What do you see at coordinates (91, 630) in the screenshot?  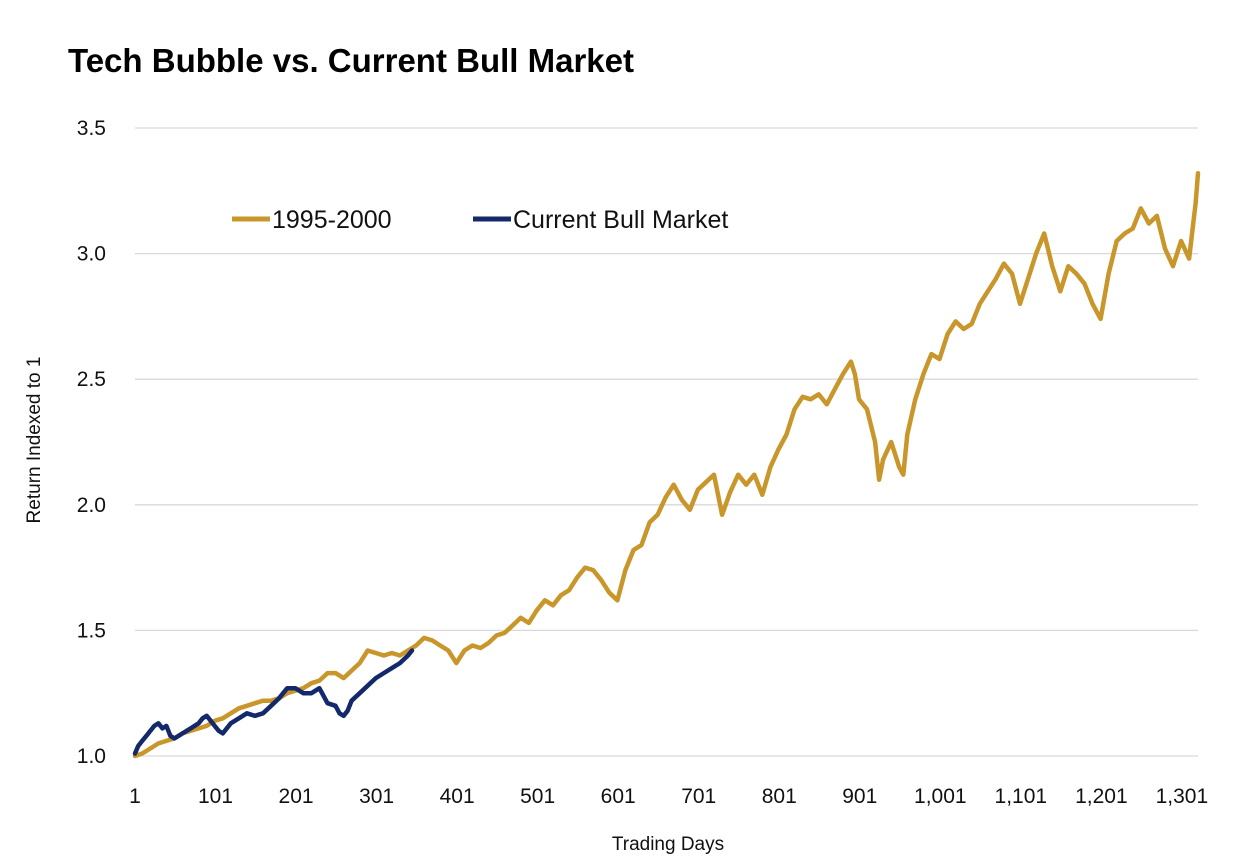 I see `y-tick-label: 1.5` at bounding box center [91, 630].